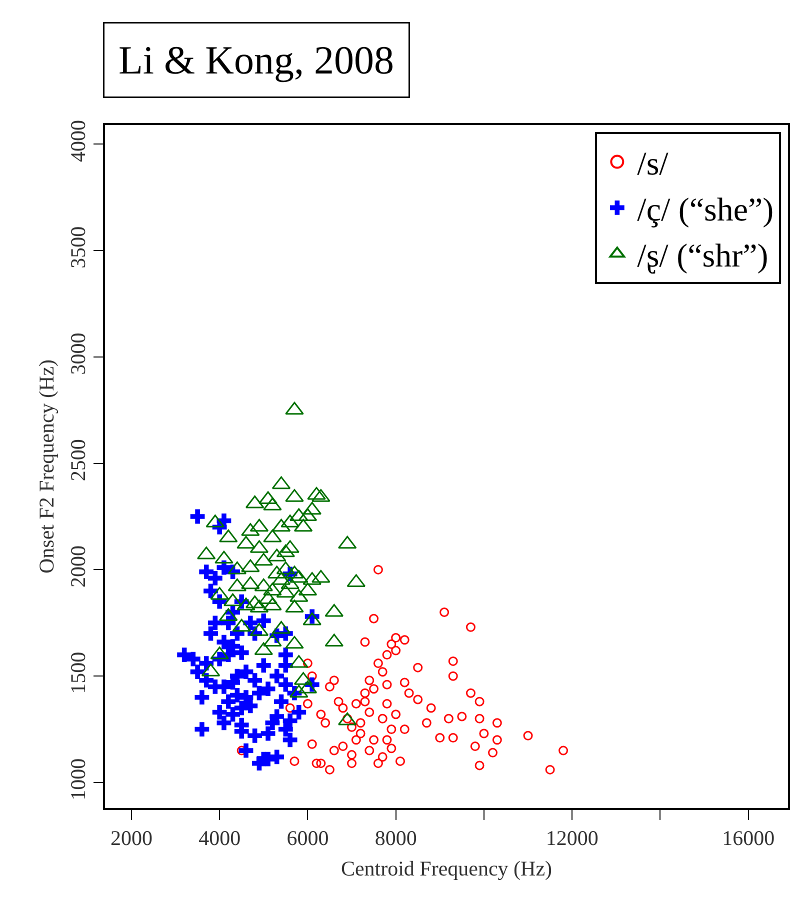  Describe the element at coordinates (705, 210) in the screenshot. I see `legend-label: /ç/ (“she”)` at that location.